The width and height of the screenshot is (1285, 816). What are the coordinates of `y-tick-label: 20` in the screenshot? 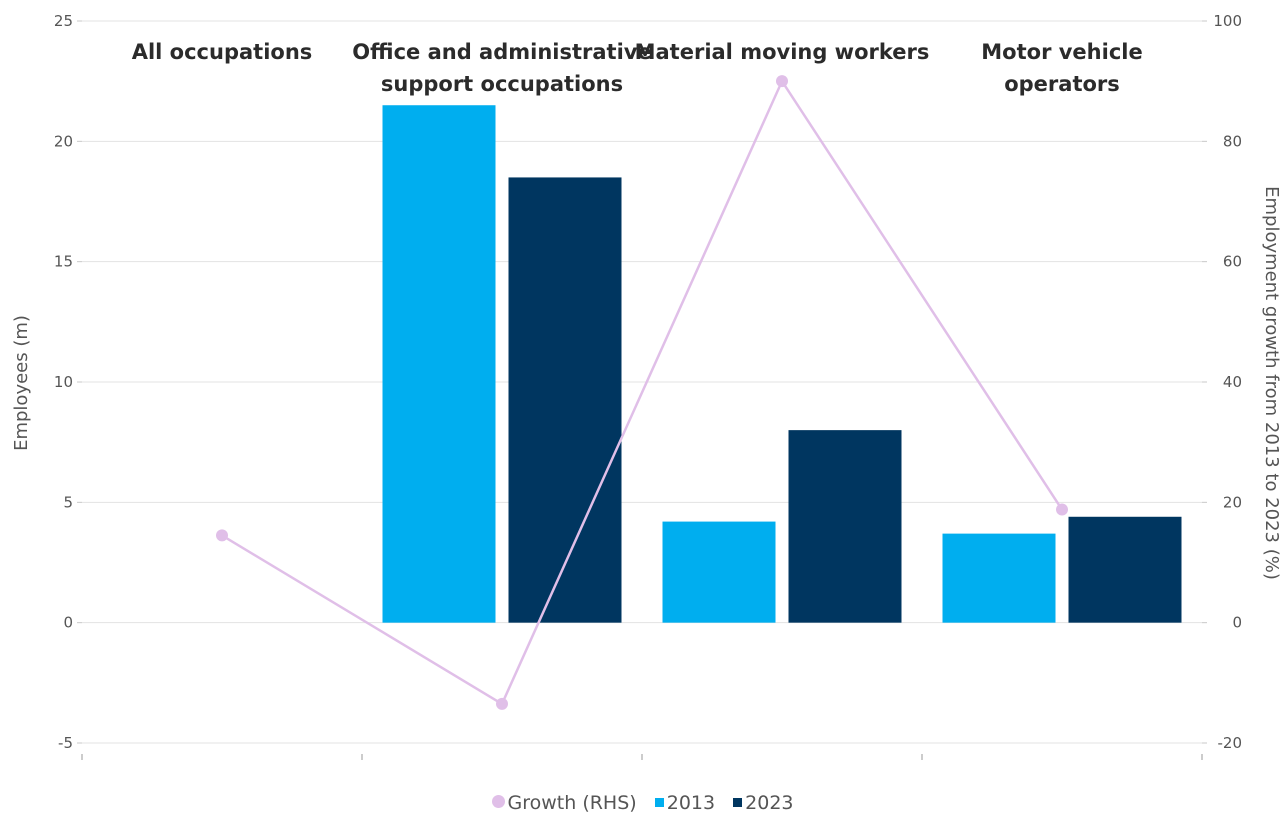 It's located at (63, 141).